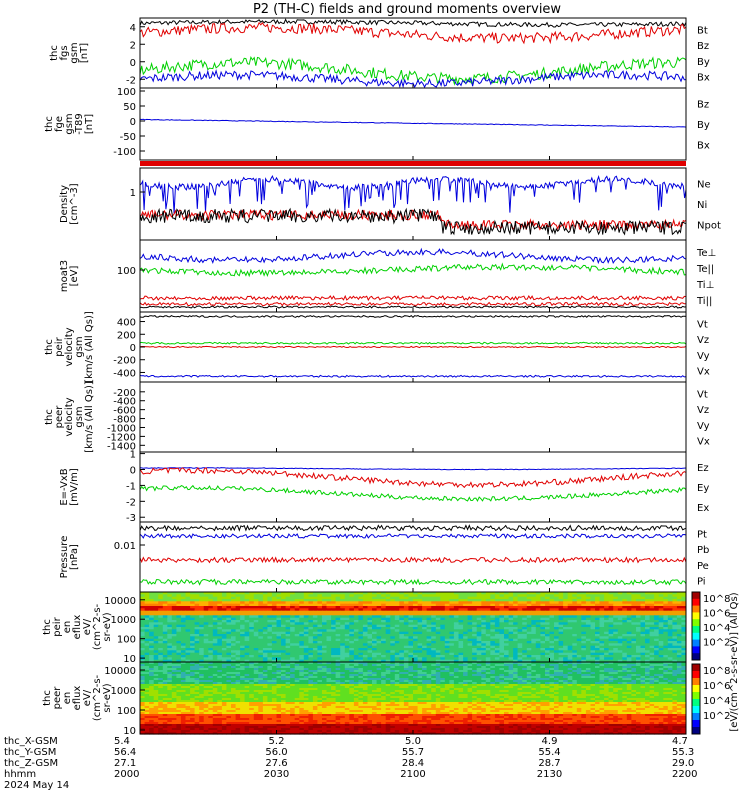  I want to click on ytick-label: -2, so click(131, 80).